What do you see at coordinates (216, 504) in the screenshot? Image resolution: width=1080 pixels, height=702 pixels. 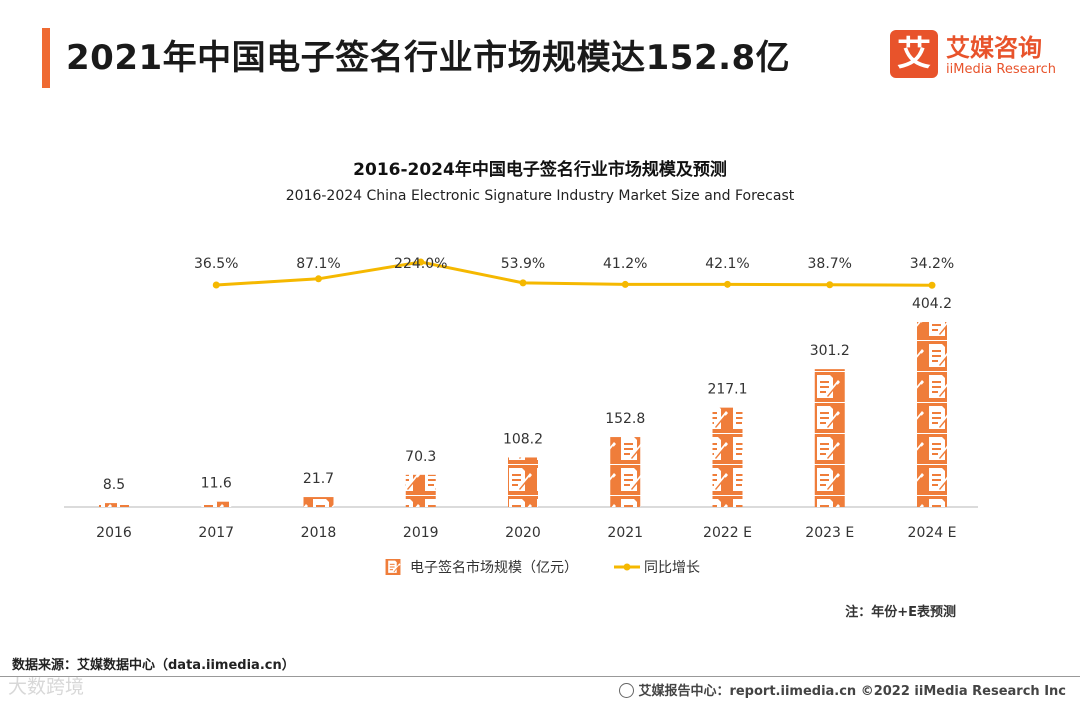 I see `bar-2017` at bounding box center [216, 504].